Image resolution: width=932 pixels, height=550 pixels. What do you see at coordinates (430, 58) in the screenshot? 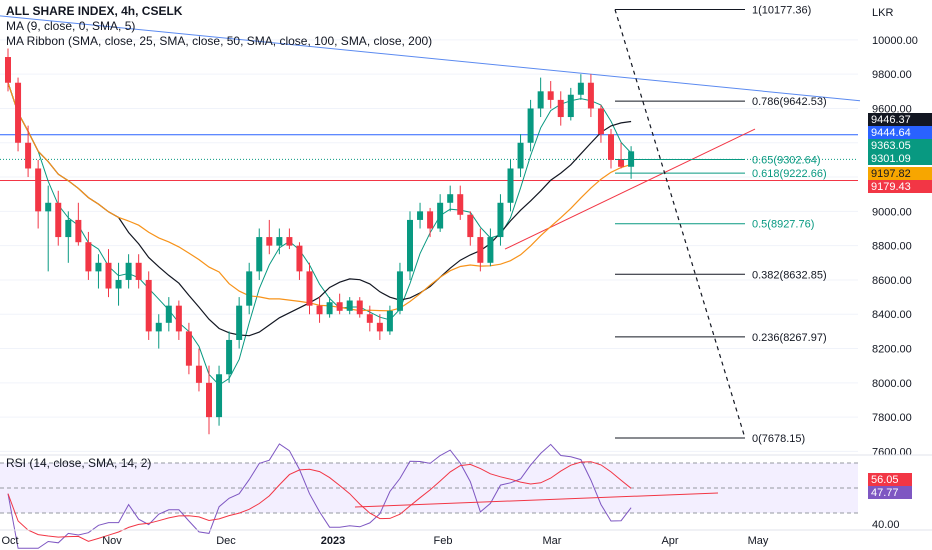
I see `descending-trendline` at bounding box center [430, 58].